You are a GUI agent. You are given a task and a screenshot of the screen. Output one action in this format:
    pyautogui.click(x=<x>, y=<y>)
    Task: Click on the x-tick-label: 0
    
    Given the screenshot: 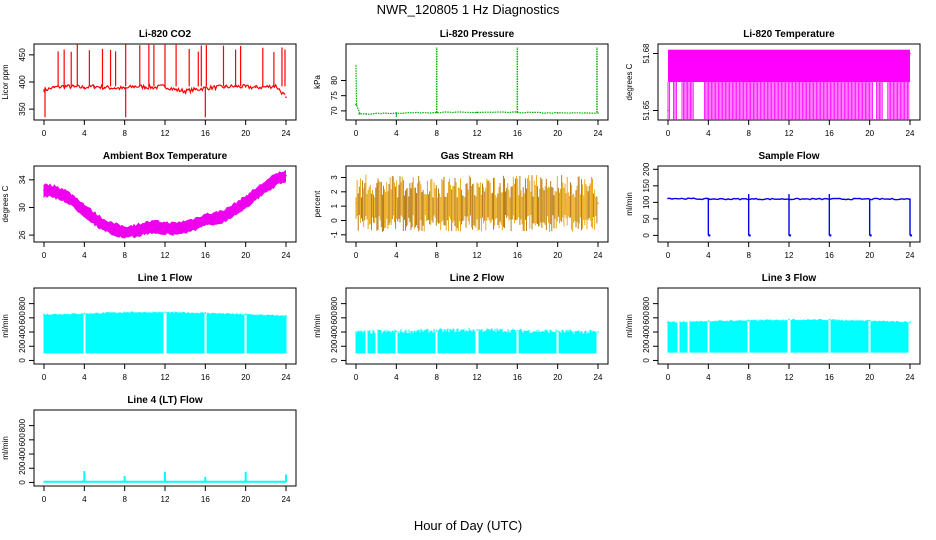 What is the action you would take?
    pyautogui.click(x=668, y=377)
    